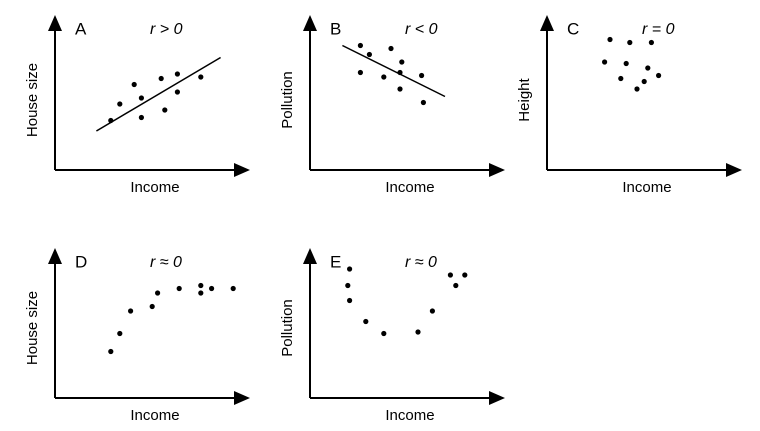 Image resolution: width=760 pixels, height=431 pixels. I want to click on y-axis-label: Height, so click(524, 99).